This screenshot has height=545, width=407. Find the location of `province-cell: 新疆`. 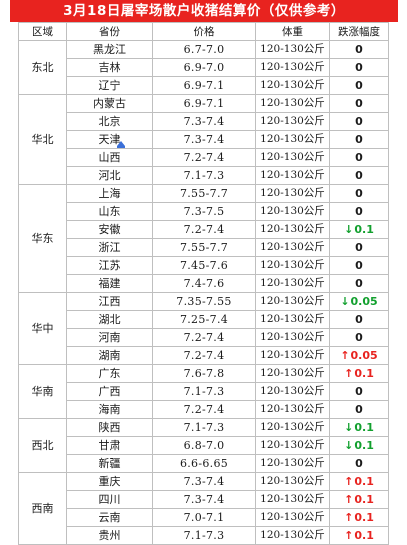

province-cell: 新疆 is located at coordinates (109, 463).